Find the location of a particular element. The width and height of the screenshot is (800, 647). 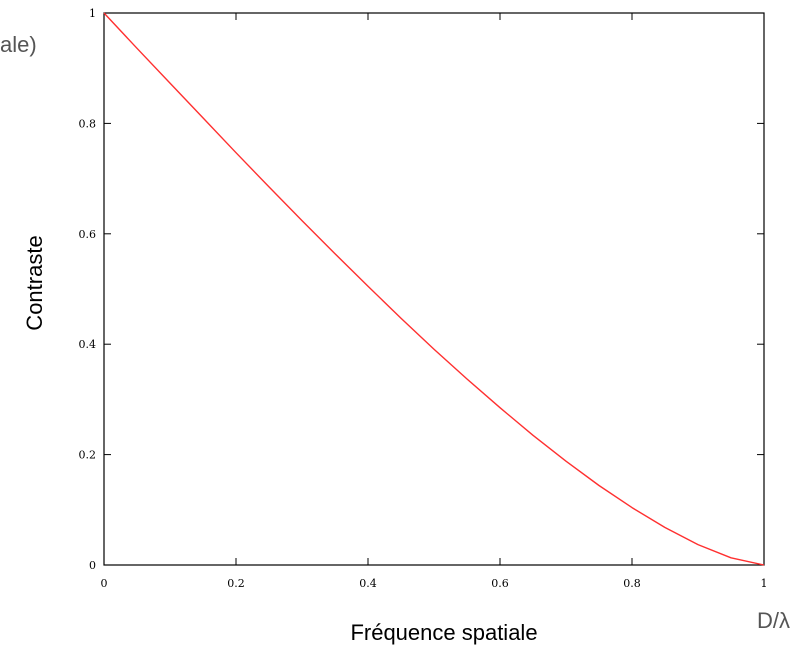

y-tick-label: 1 is located at coordinates (92, 13).